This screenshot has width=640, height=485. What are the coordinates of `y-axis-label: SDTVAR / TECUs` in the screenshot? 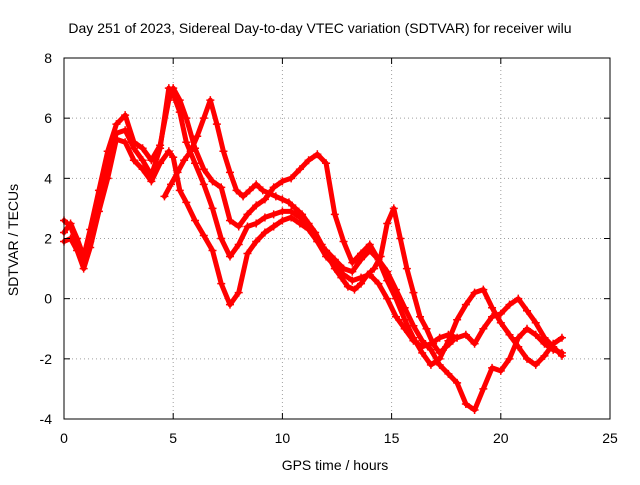 It's located at (13, 240).